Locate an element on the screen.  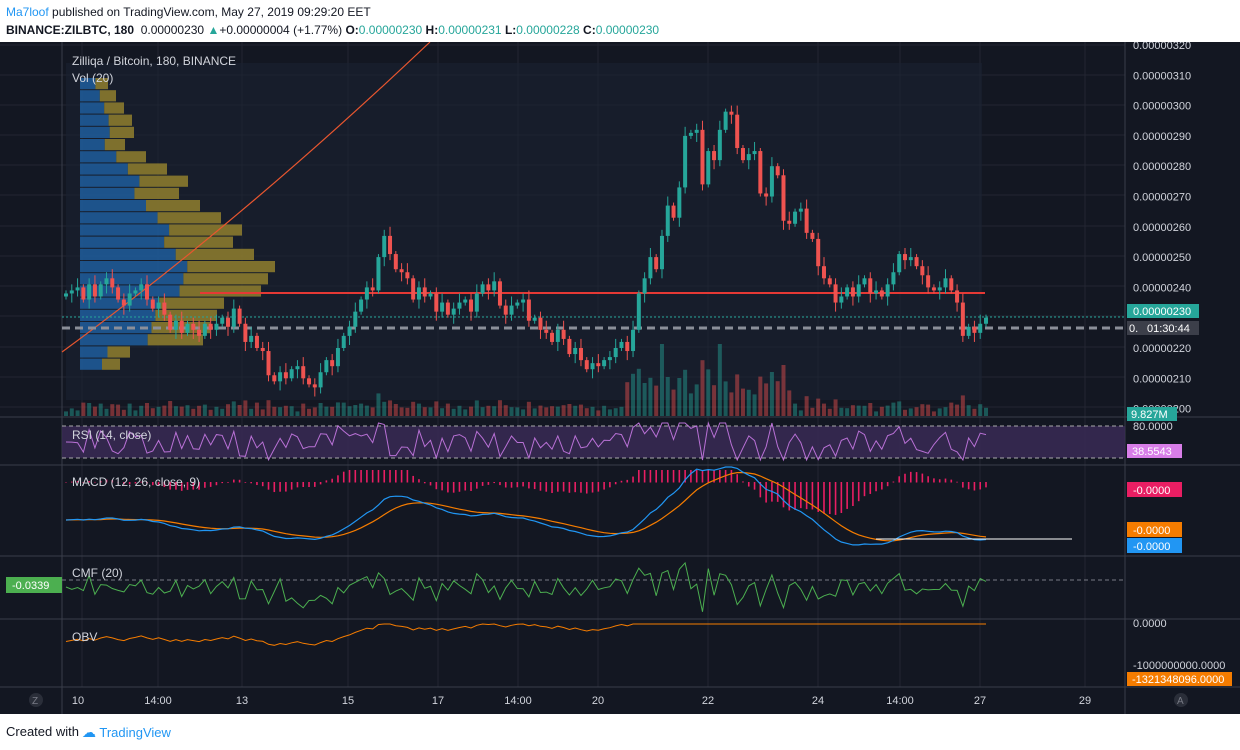
price-tick: 0.00000280 is located at coordinates (1162, 167).